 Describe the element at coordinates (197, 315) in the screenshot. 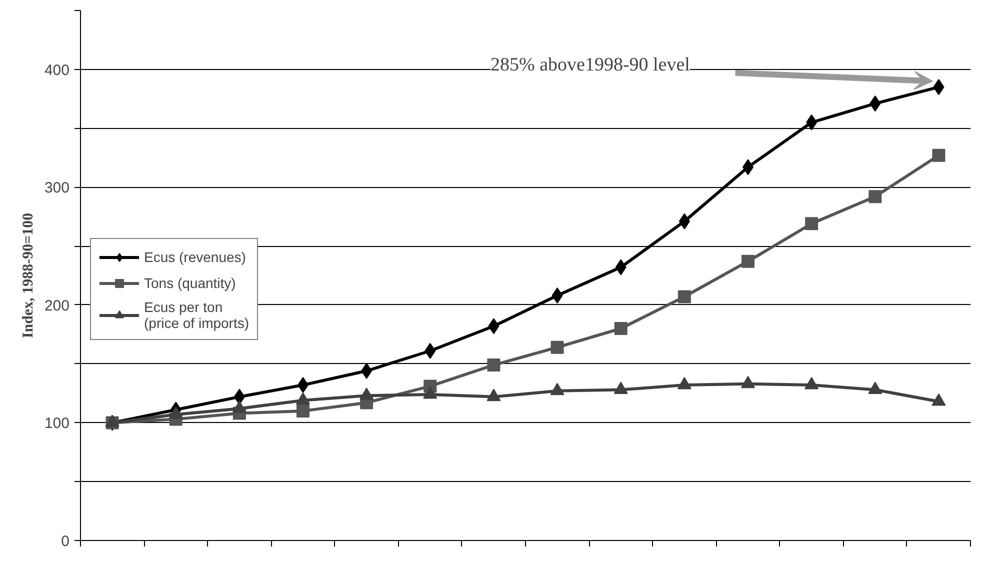

I see `legend-label: Ecus per ton (price of imports)` at that location.